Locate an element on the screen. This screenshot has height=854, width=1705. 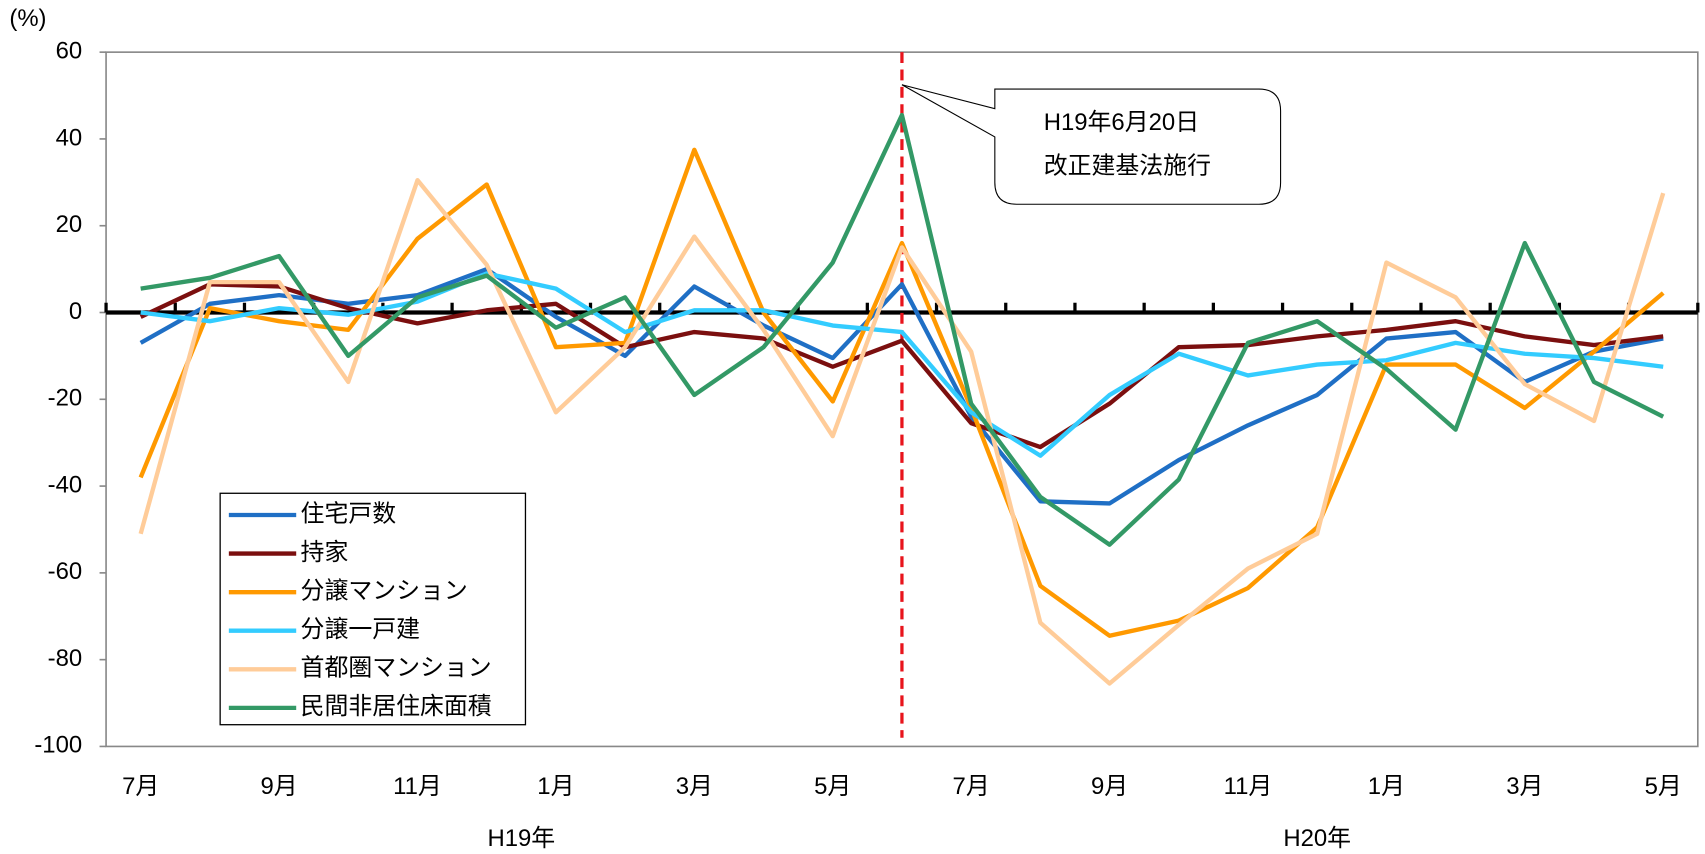
y-tick-label: -80 is located at coordinates (65, 658).